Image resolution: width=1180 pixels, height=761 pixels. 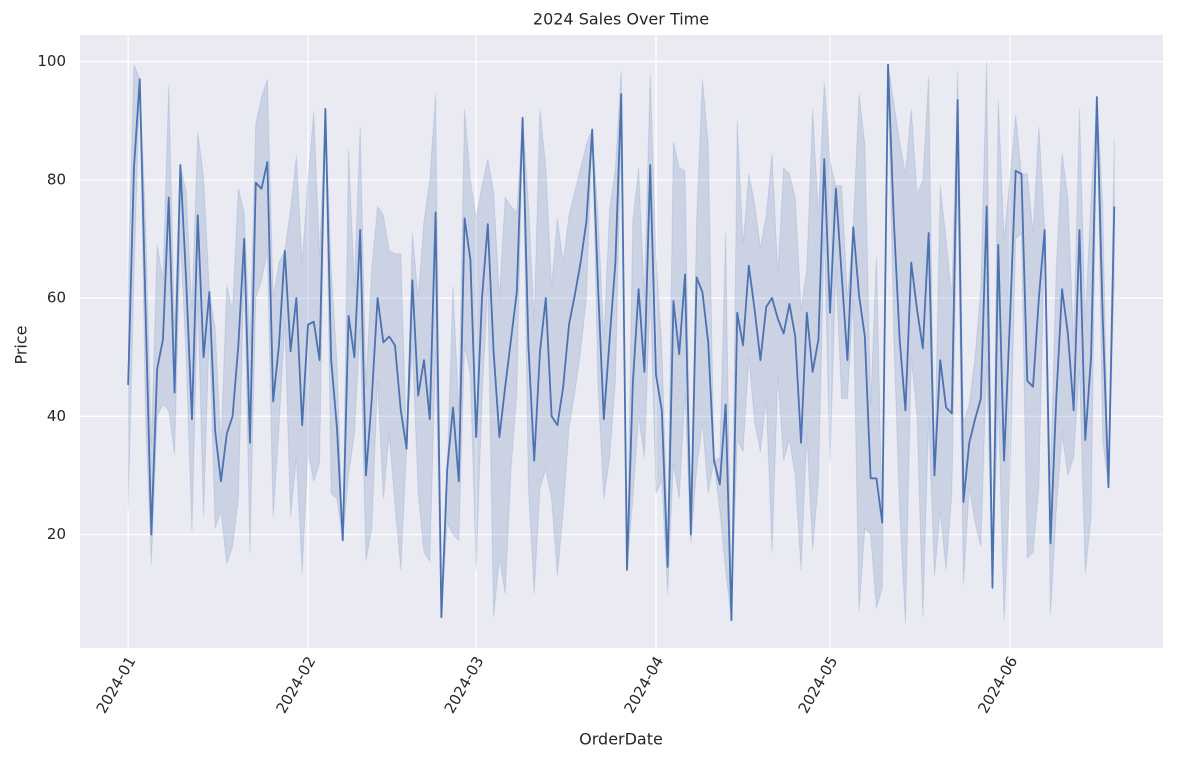 I want to click on x-axis-label: OrderDate, so click(x=621, y=739).